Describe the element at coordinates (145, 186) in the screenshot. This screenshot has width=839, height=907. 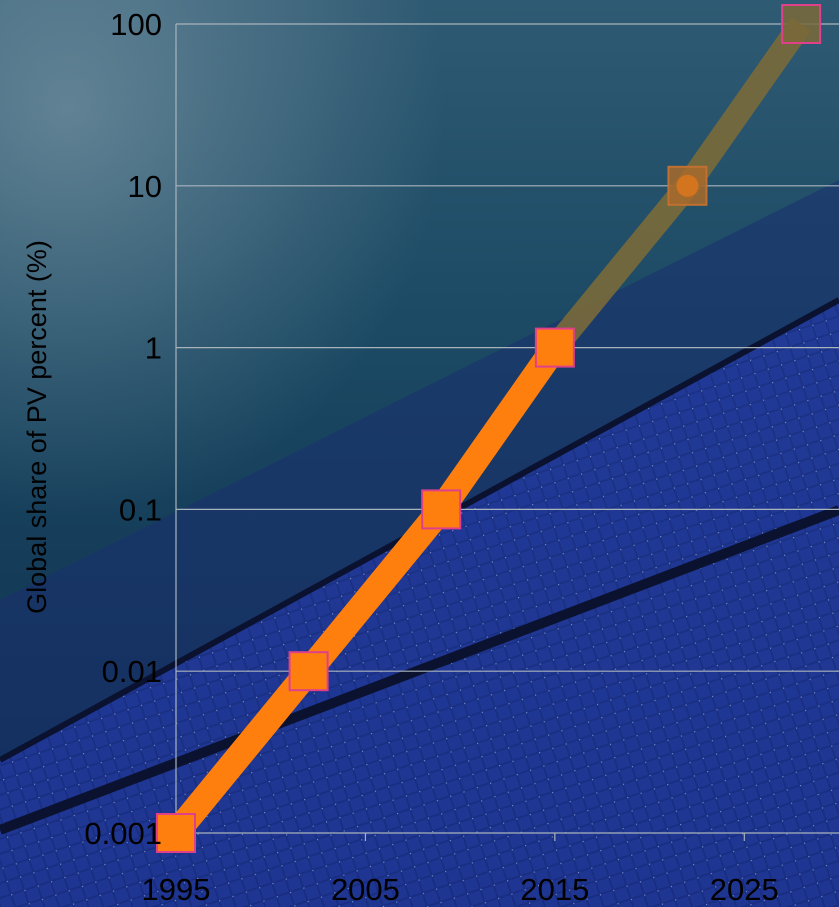
I see `y-tick-label: 10` at that location.